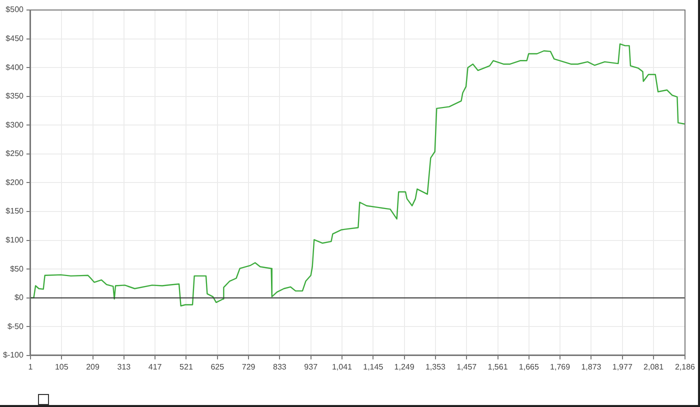 Image resolution: width=700 pixels, height=407 pixels. I want to click on y-tick-label: $50, so click(17, 269).